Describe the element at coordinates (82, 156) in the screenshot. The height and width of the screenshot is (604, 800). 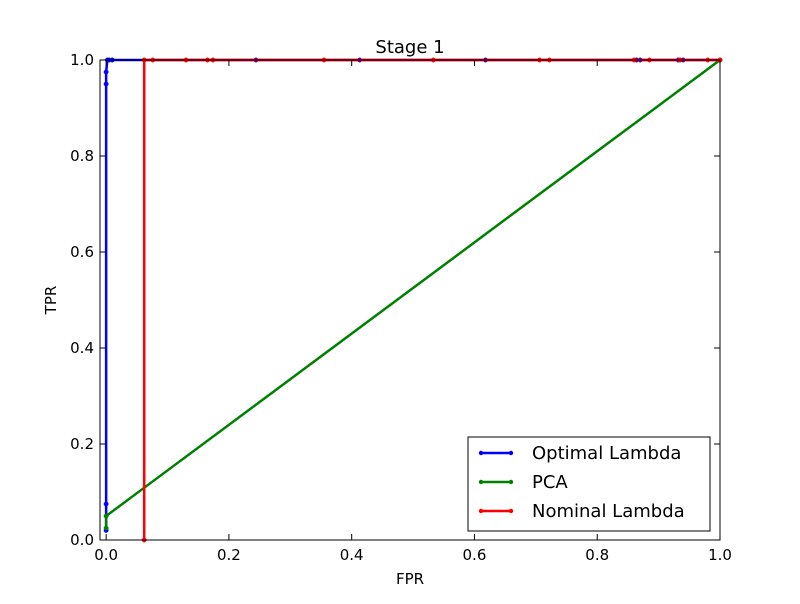
I see `y-tick-label: 0.8` at that location.